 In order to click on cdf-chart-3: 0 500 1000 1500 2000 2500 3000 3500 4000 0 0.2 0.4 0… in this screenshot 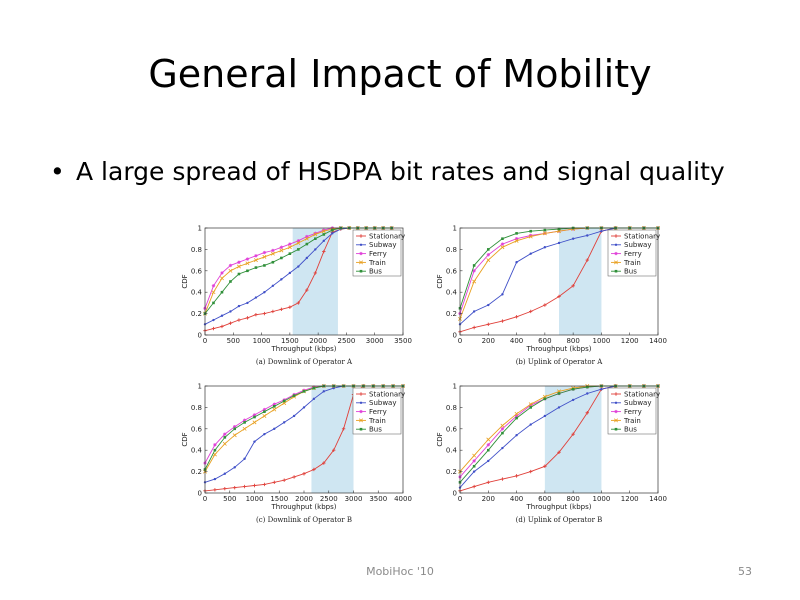, I will do `click(296, 454)`.